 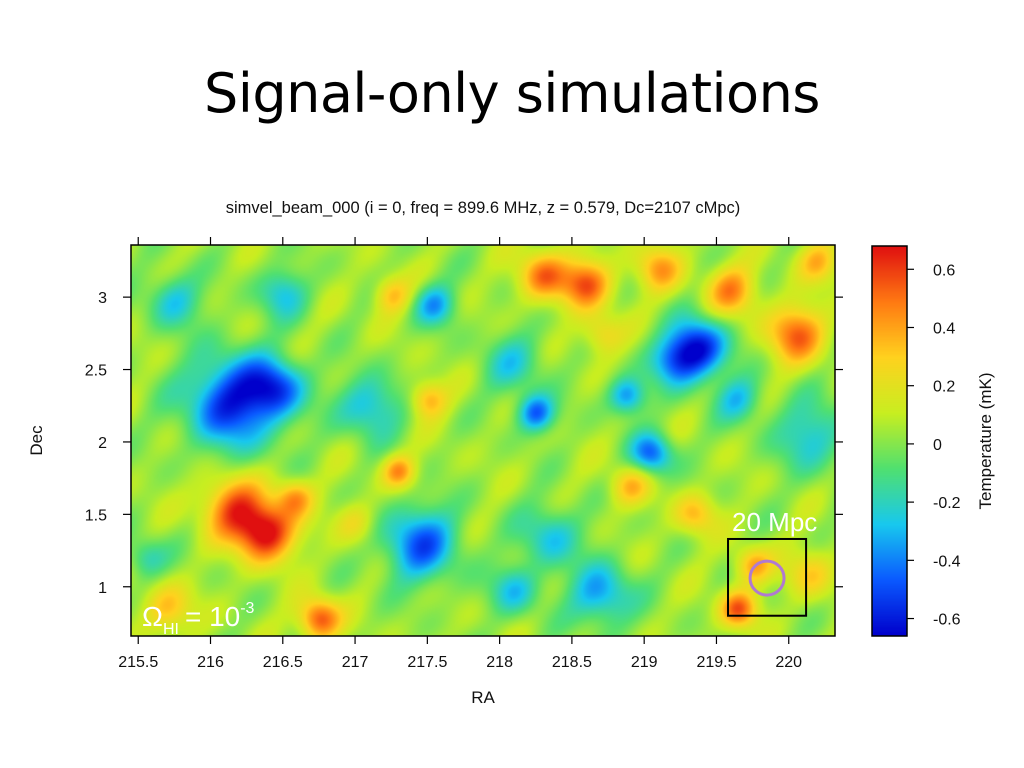 I want to click on scale-box, so click(x=767, y=577).